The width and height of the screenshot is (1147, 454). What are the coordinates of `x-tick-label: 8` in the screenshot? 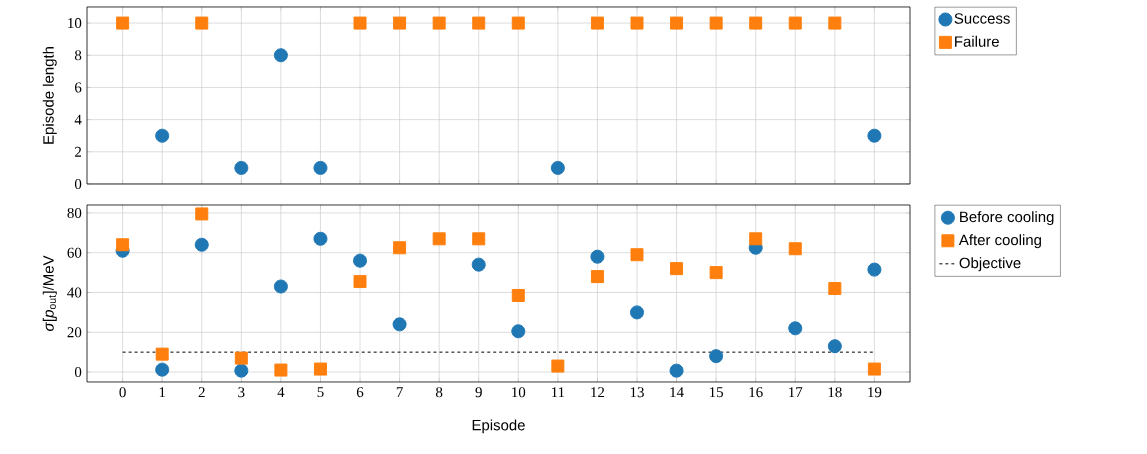 It's located at (439, 392).